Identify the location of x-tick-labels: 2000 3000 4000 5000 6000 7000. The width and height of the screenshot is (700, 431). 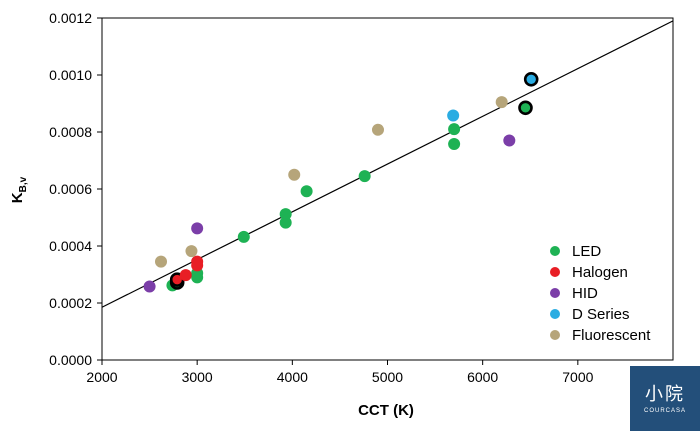
(339, 377).